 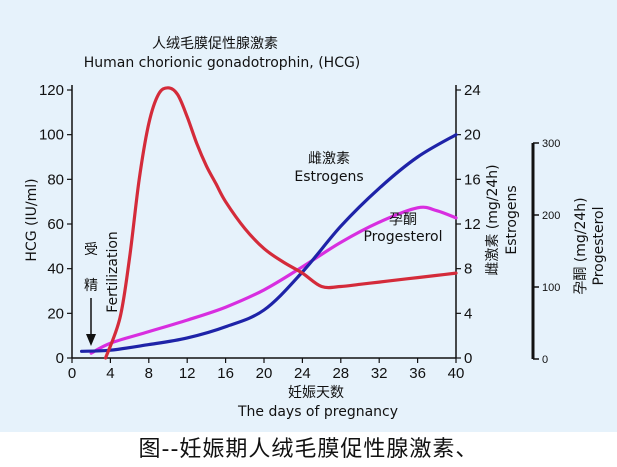 I want to click on y-axis-label-right1-cn: 雌激素 (mg/24h), so click(x=492, y=219).